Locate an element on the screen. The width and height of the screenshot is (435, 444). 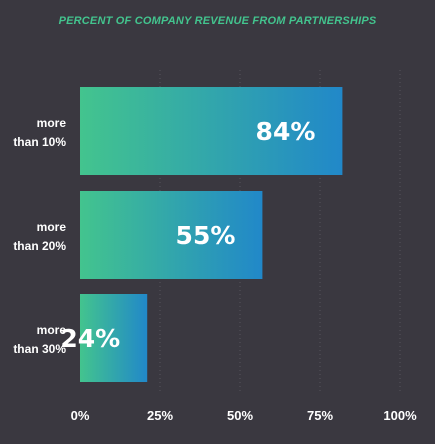
x-tick-label: 75% is located at coordinates (320, 415).